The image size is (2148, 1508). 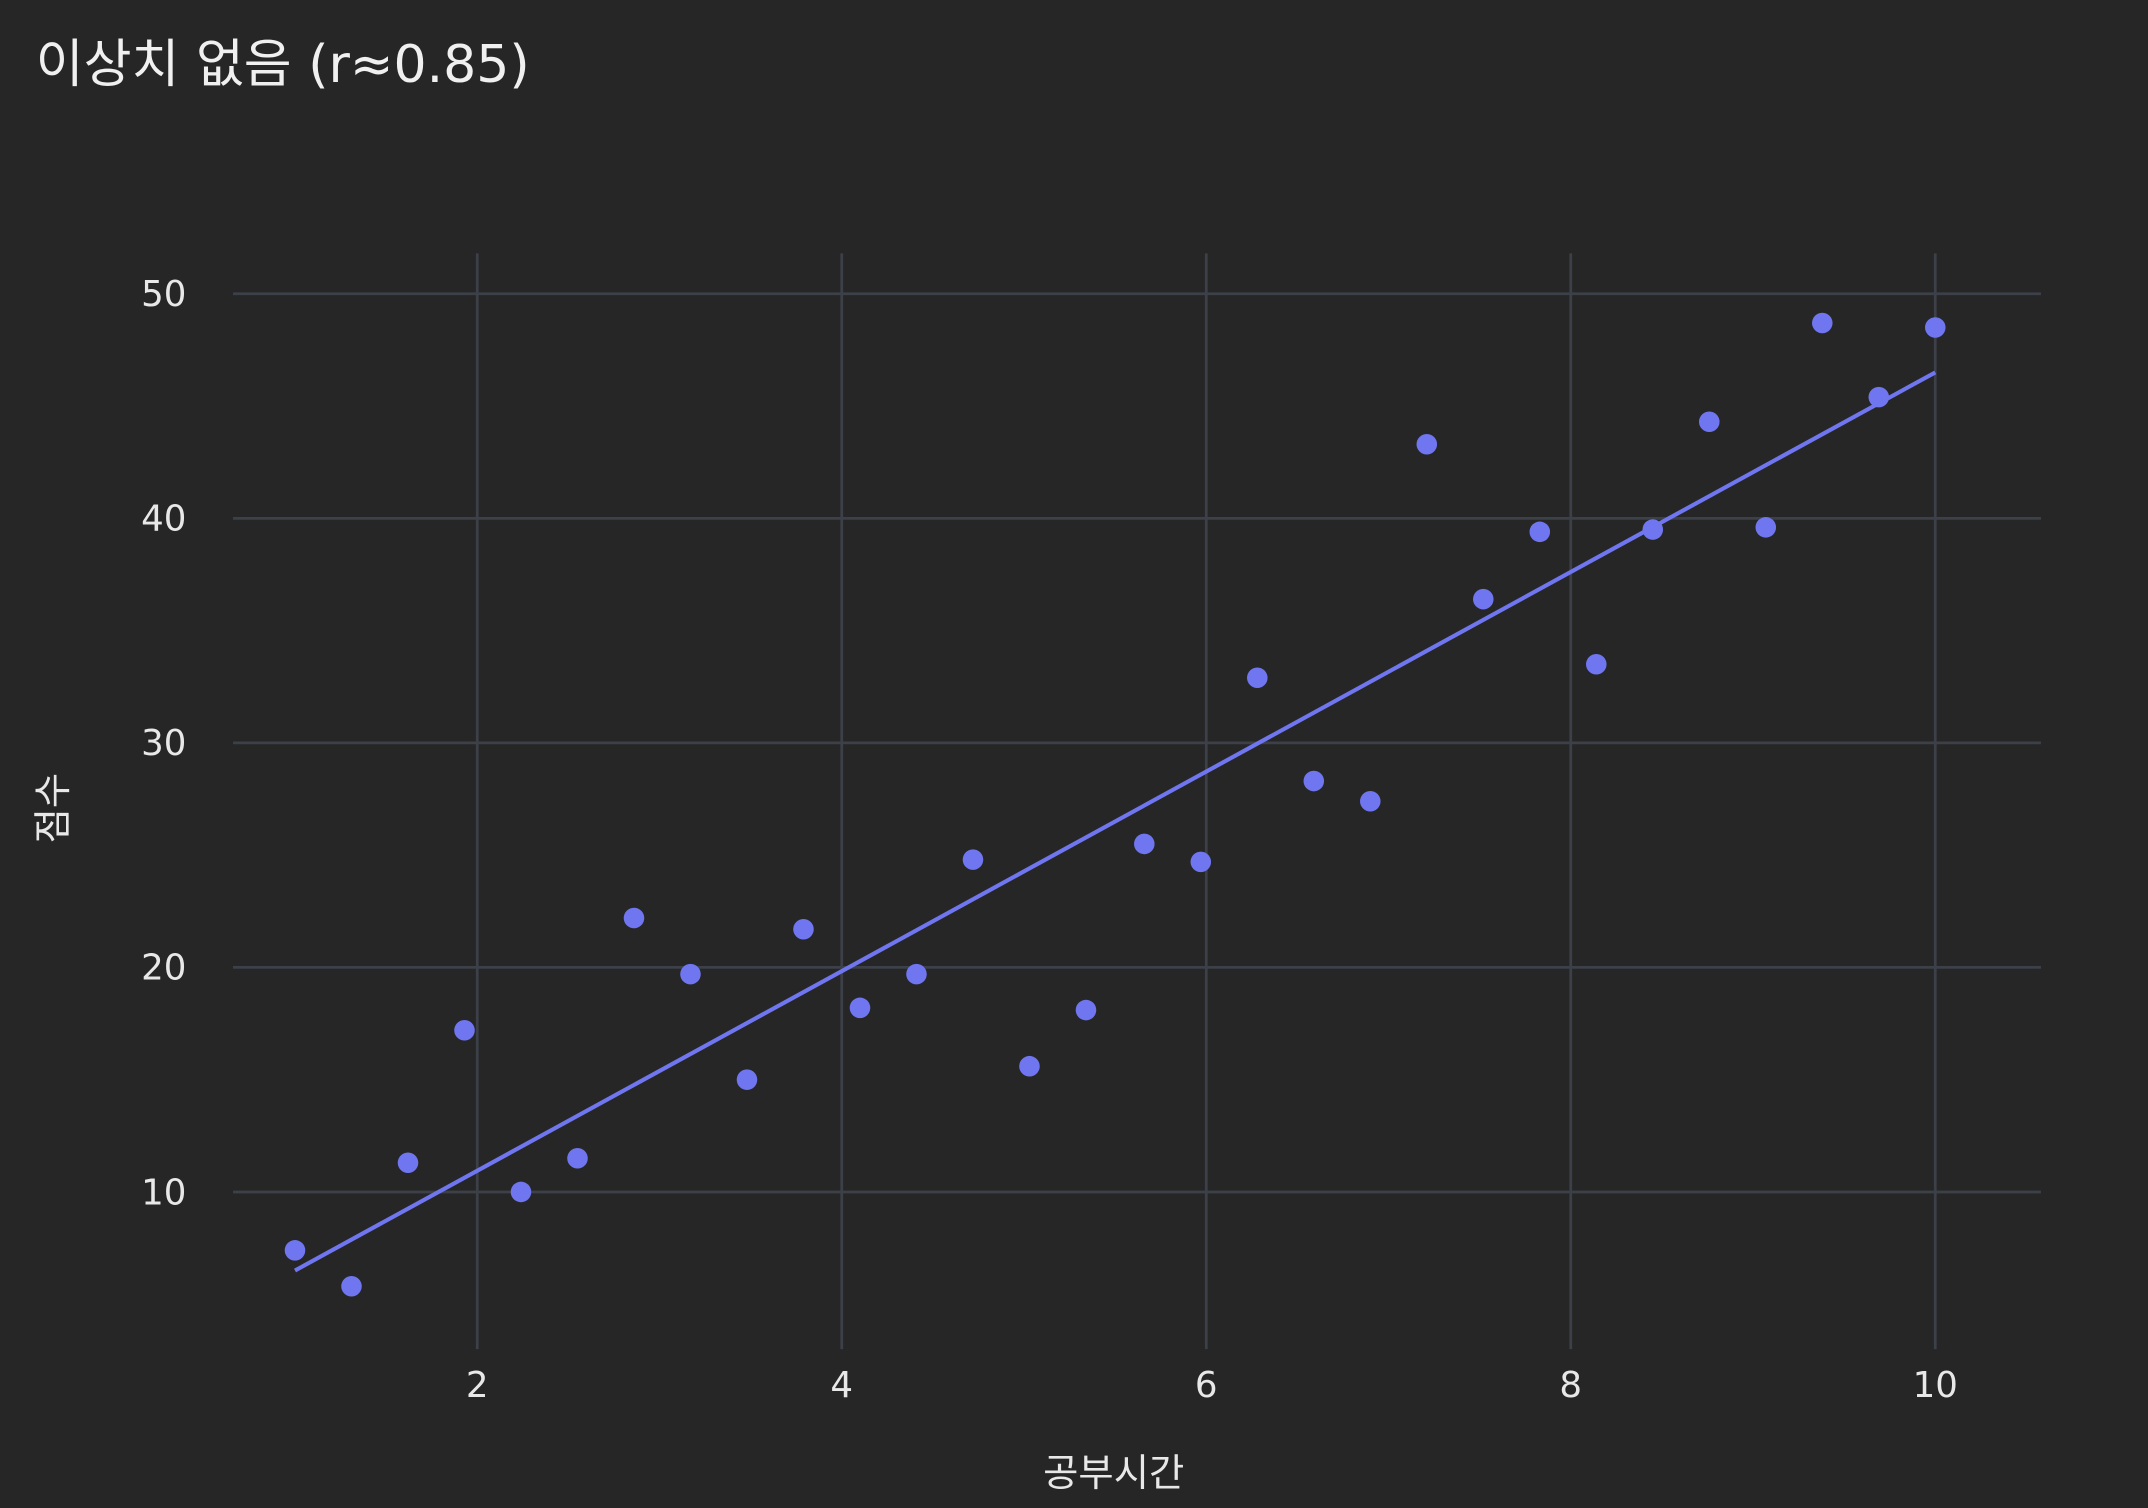 I want to click on y-tick-label: 50, so click(x=163, y=294).